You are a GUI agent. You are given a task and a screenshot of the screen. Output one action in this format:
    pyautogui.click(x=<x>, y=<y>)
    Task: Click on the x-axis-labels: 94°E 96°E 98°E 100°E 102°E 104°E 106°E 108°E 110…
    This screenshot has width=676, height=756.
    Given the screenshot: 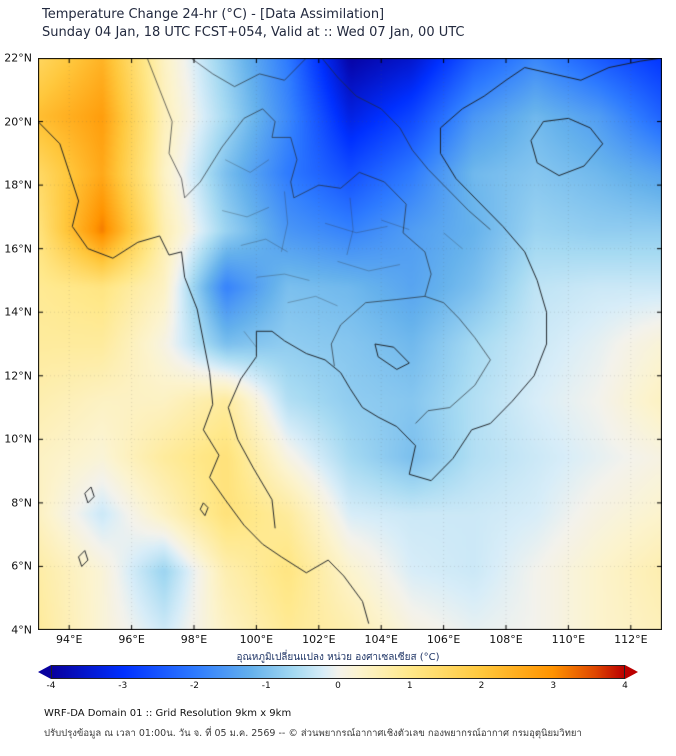 What is the action you would take?
    pyautogui.click(x=350, y=640)
    